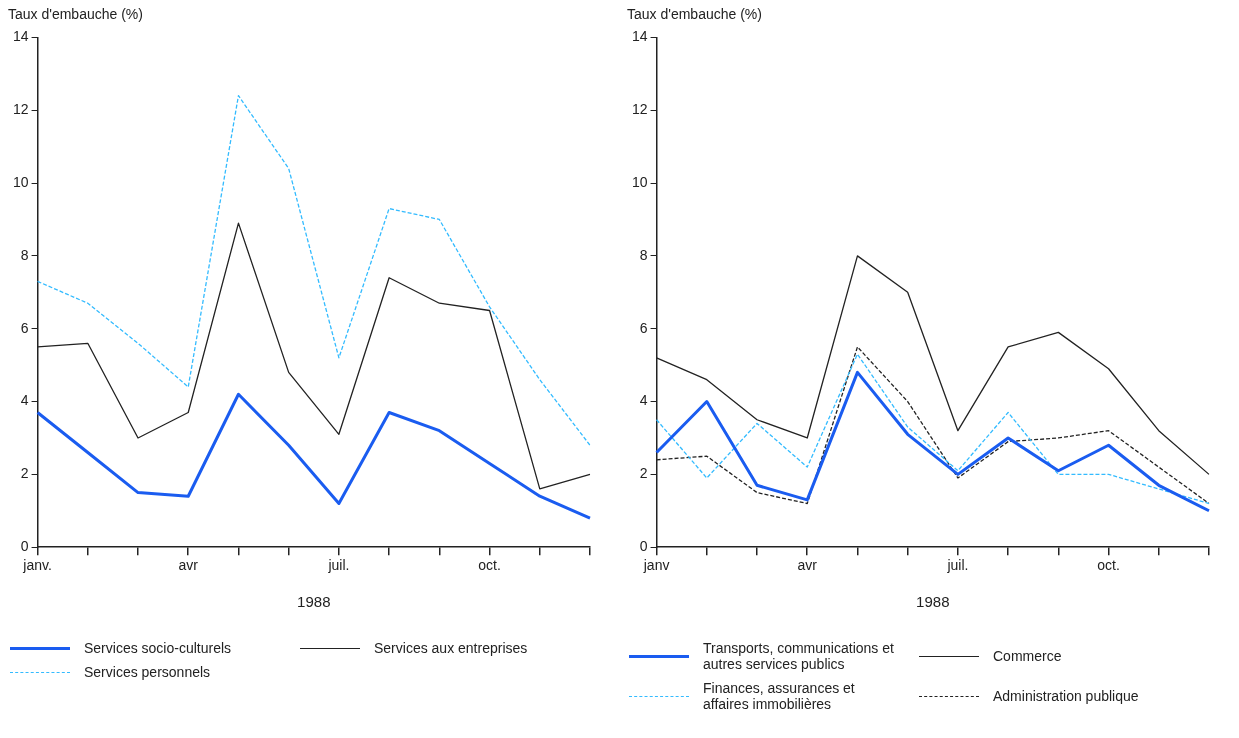  What do you see at coordinates (779, 696) in the screenshot?
I see `legend-label: Finances, assurances et affaires immobilières` at bounding box center [779, 696].